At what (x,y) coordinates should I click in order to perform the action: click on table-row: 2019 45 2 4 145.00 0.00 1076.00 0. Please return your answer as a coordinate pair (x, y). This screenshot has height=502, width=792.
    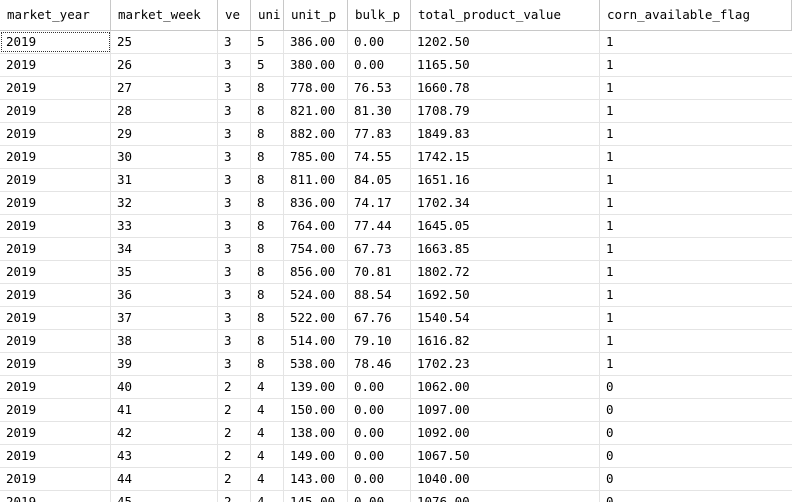
    Looking at the image, I should click on (396, 496).